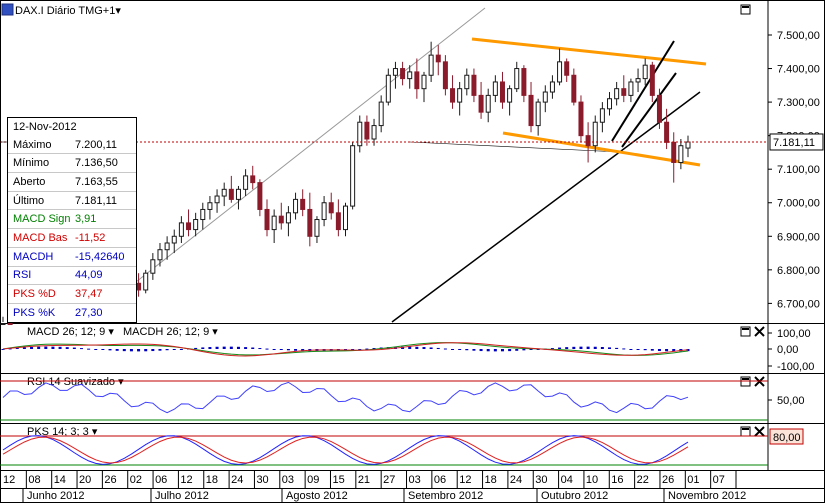 This screenshot has width=825, height=503. Describe the element at coordinates (796, 142) in the screenshot. I see `last-price-box` at that location.